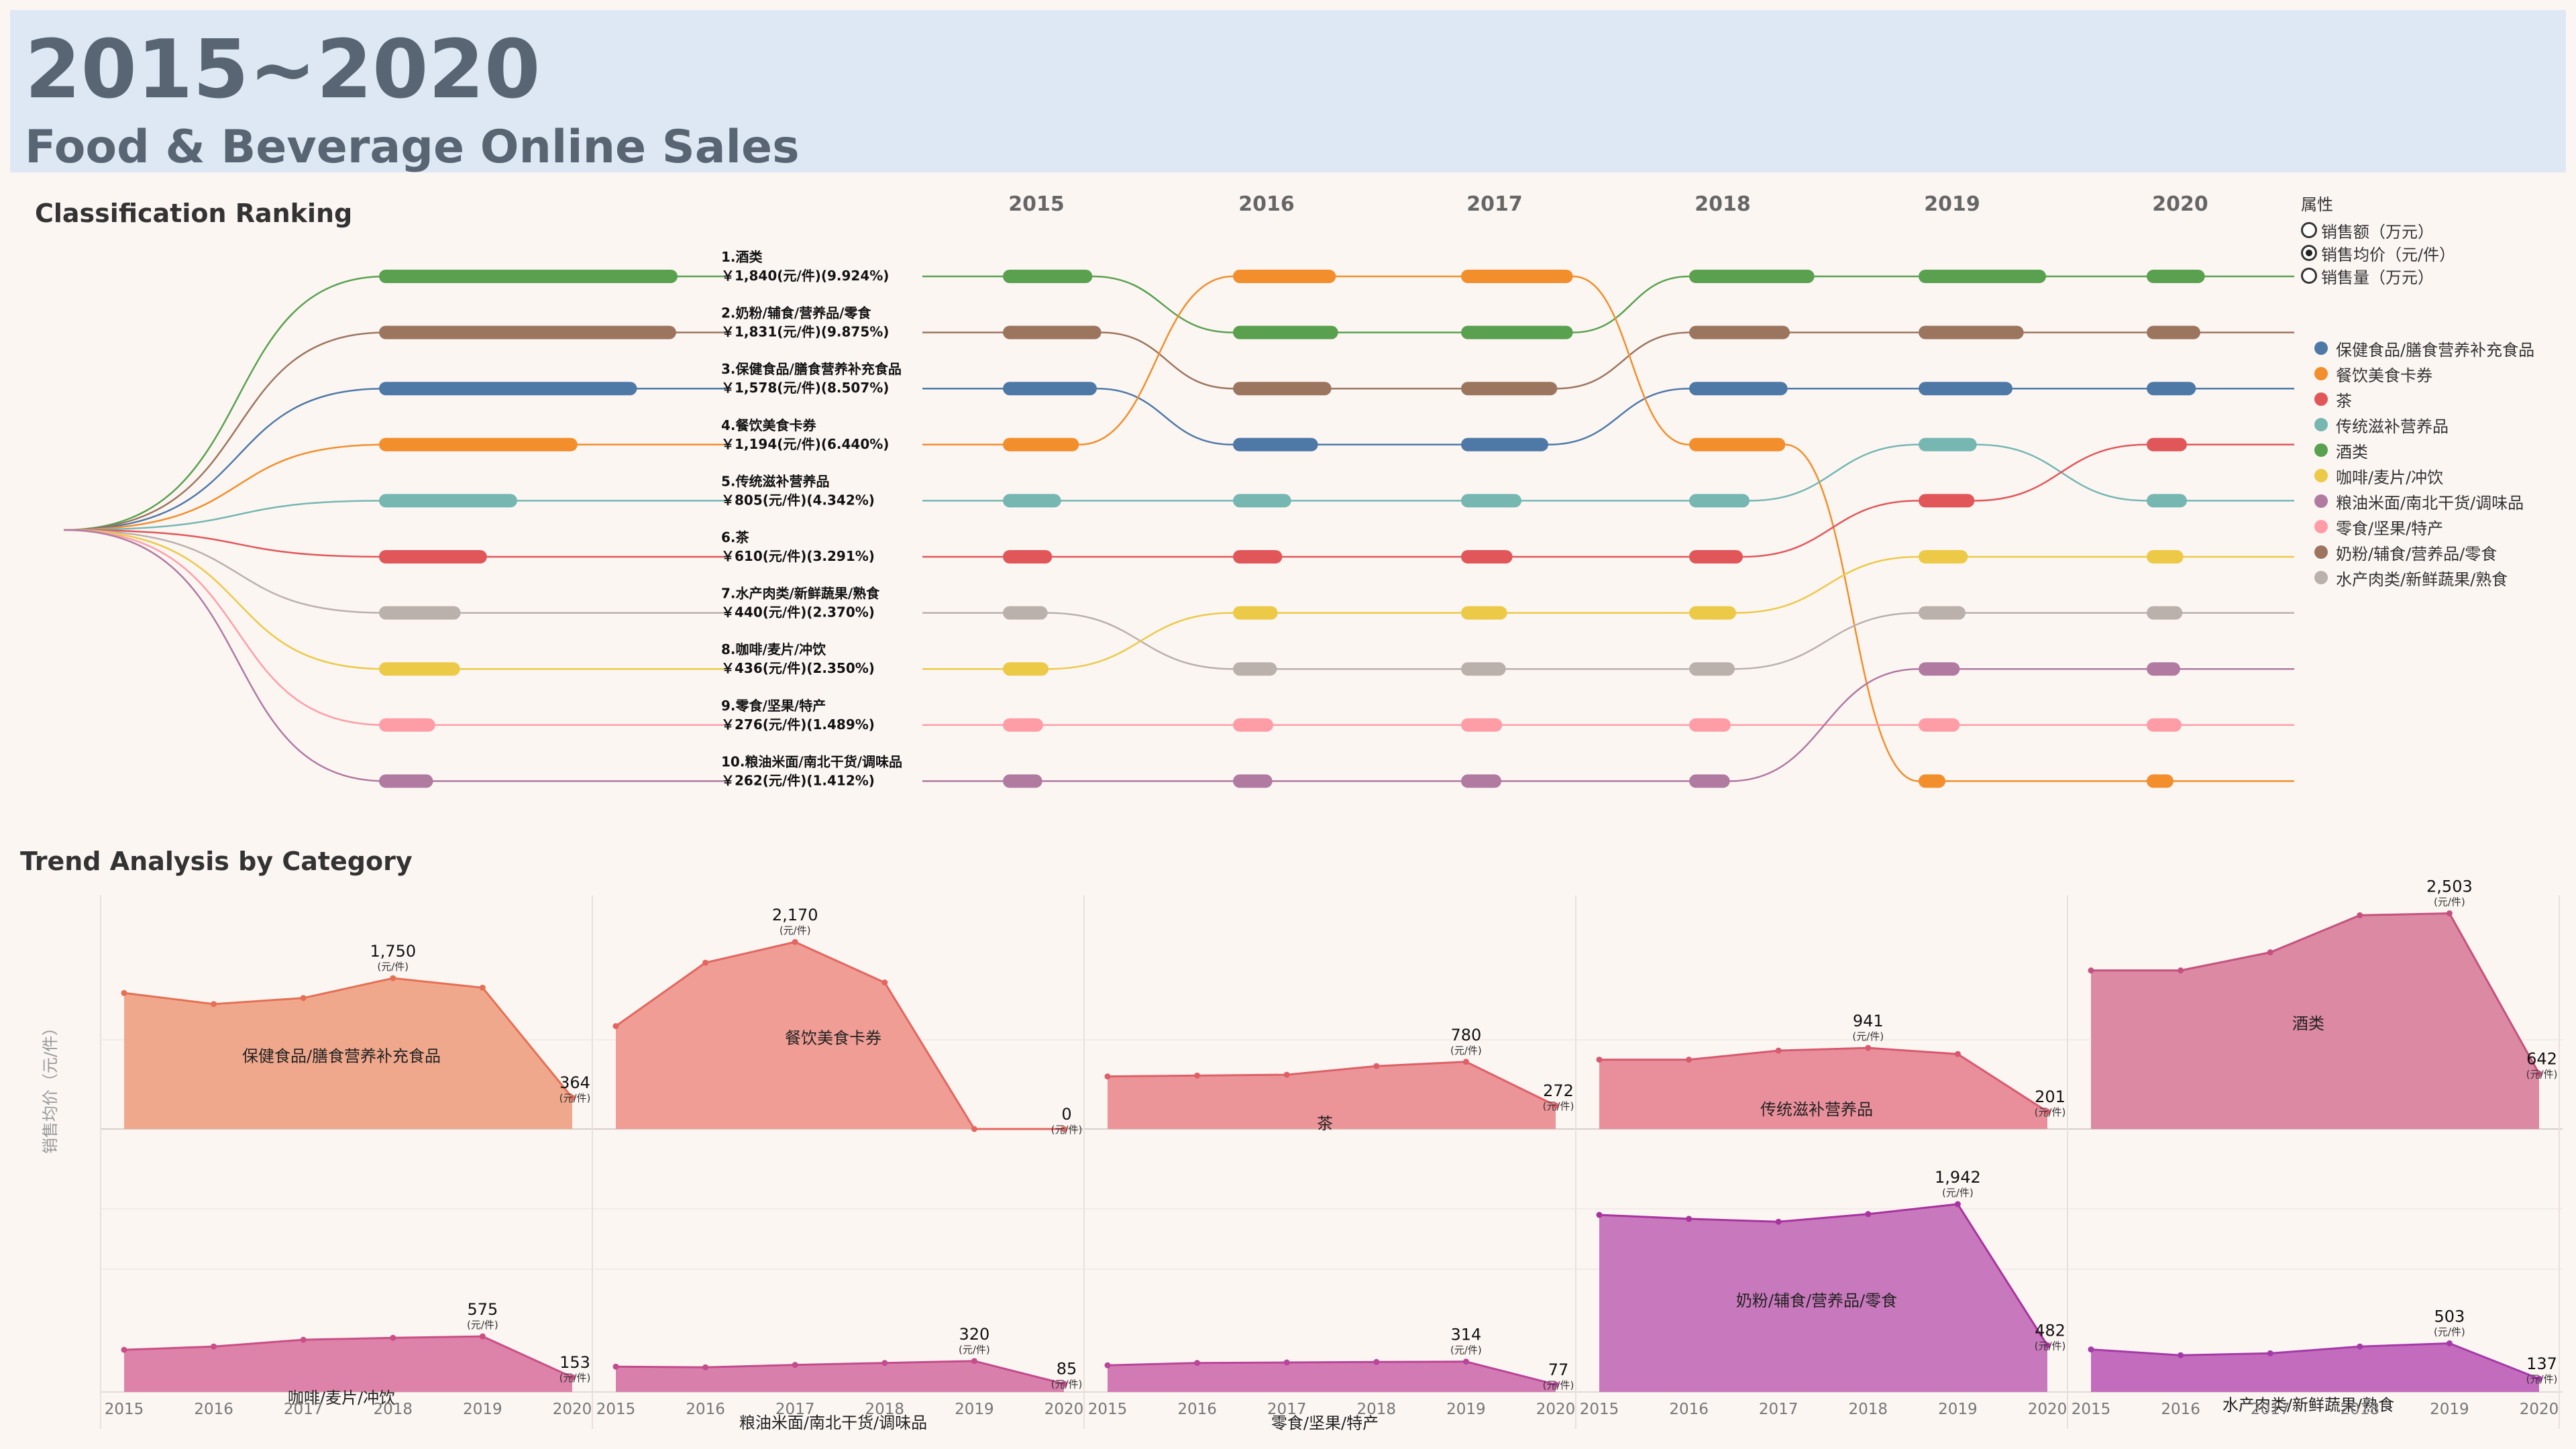 The height and width of the screenshot is (1449, 2576). Describe the element at coordinates (2424, 450) in the screenshot. I see `category-legend-item: 酒类` at that location.